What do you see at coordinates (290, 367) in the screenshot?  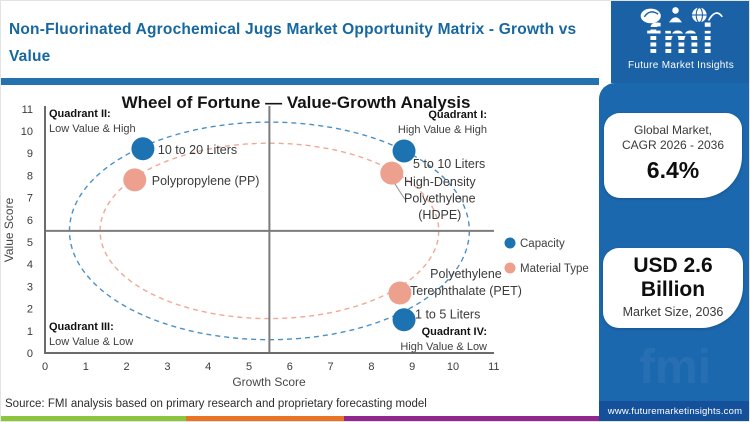 I see `x-tick-6: 6` at bounding box center [290, 367].